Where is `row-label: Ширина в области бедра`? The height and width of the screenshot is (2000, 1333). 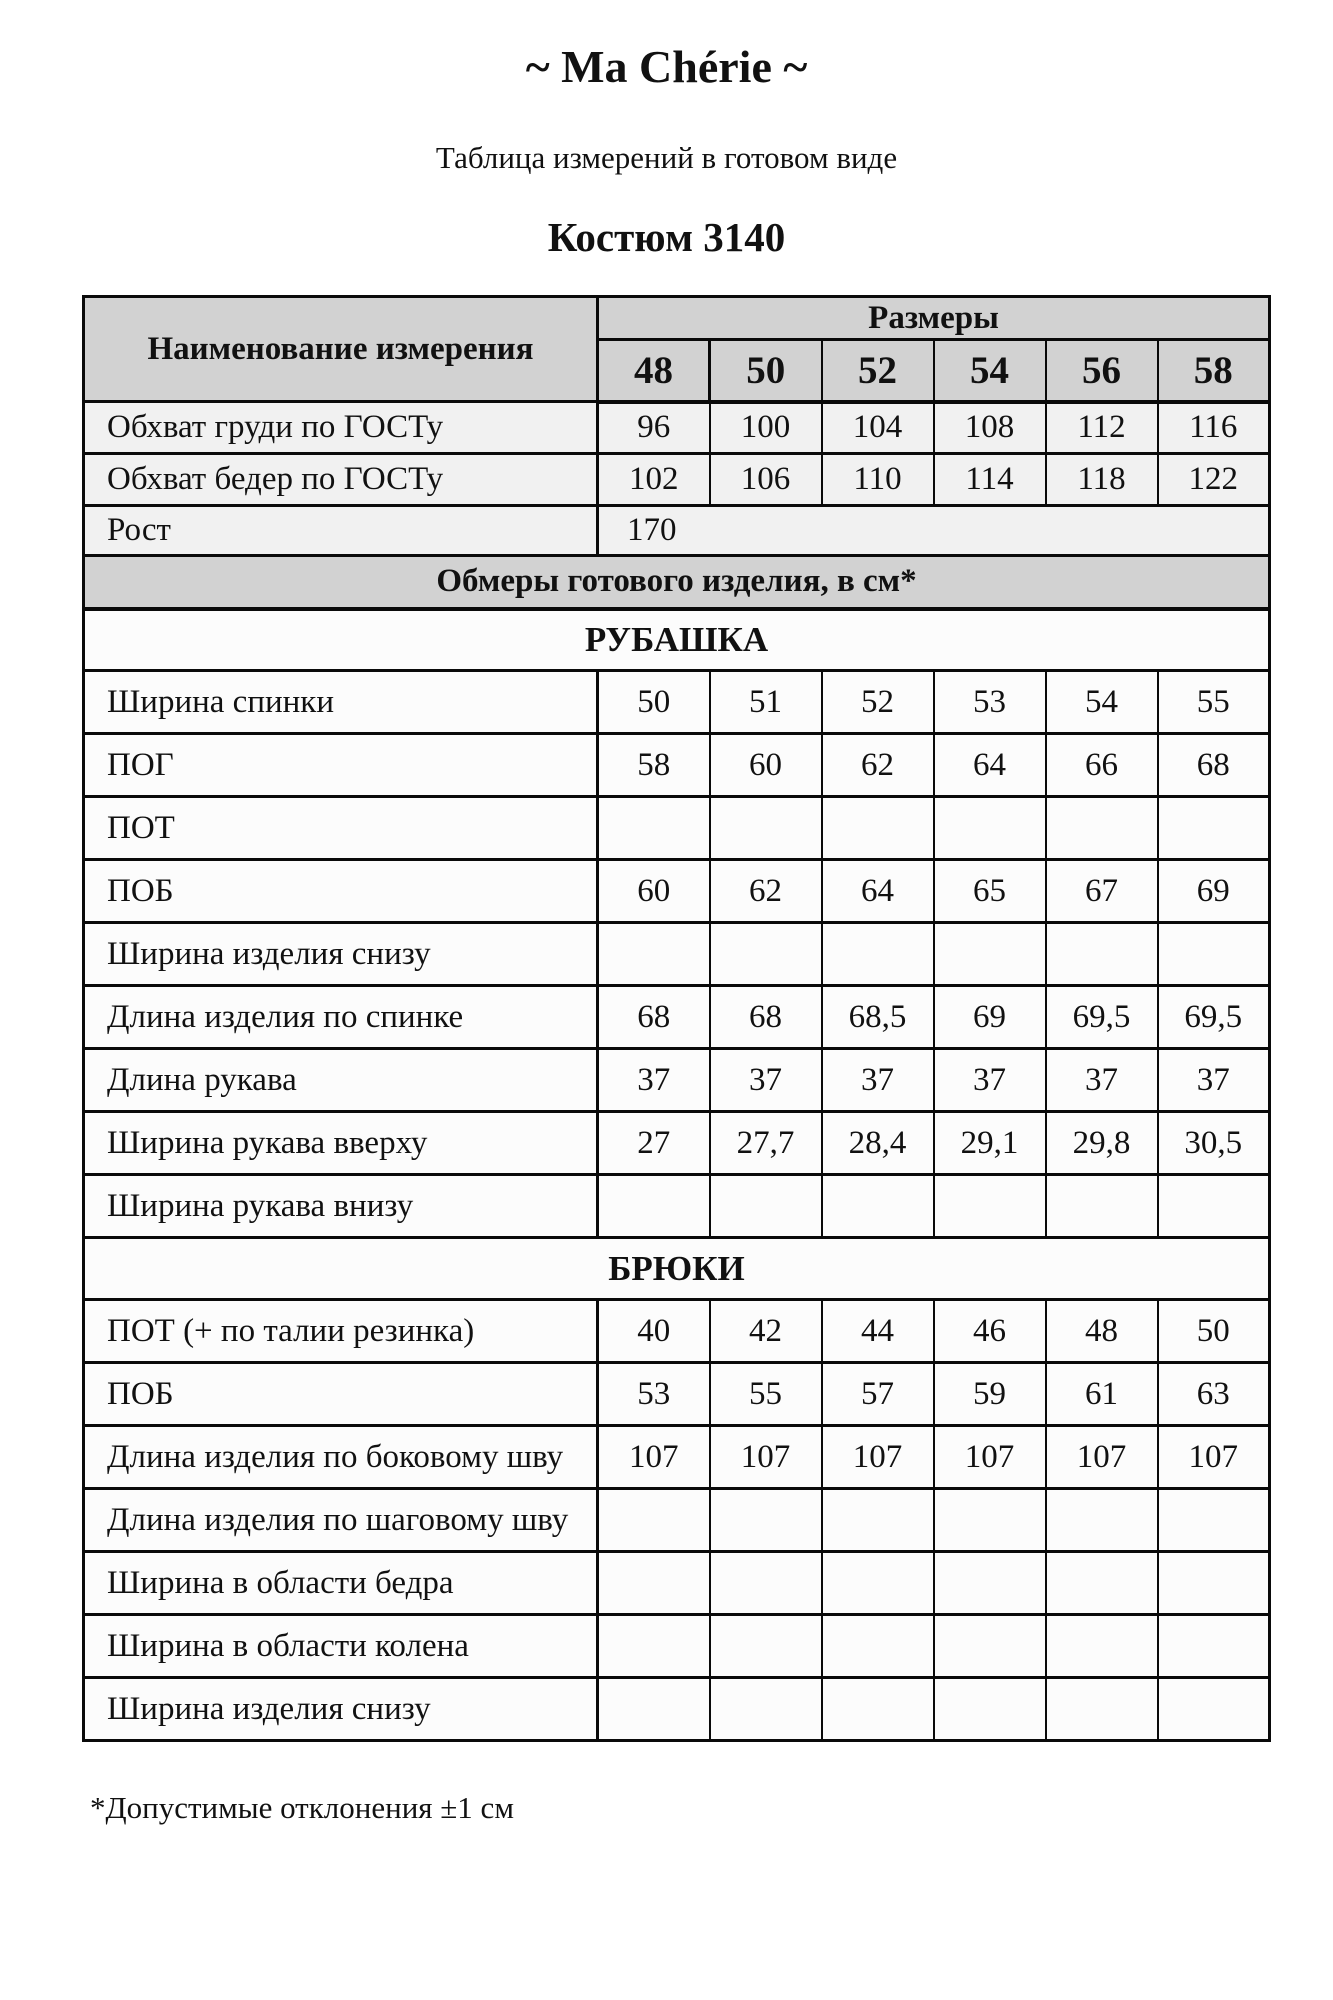
row-label: Ширина в области бедра is located at coordinates (340, 1583).